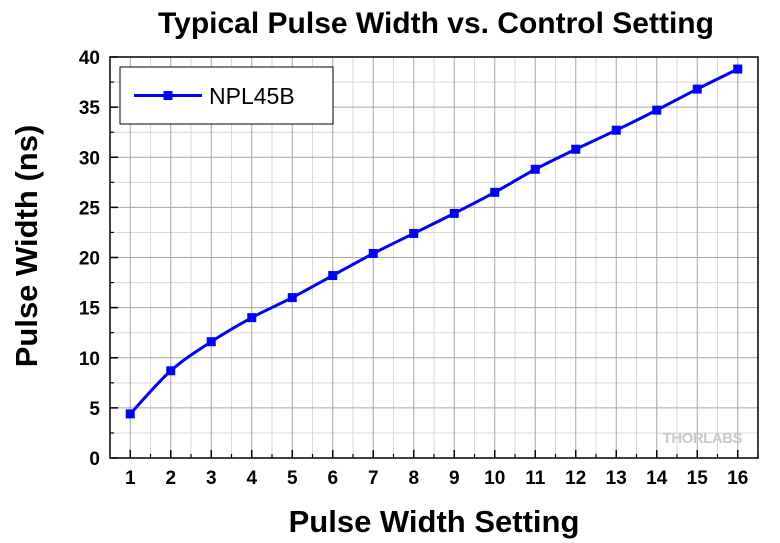 This screenshot has width=780, height=543. I want to click on x-axis-tick-labels: 1 2 3 4 5 6 7 8 9 10 11 12 13 14 15 16, so click(436, 478).